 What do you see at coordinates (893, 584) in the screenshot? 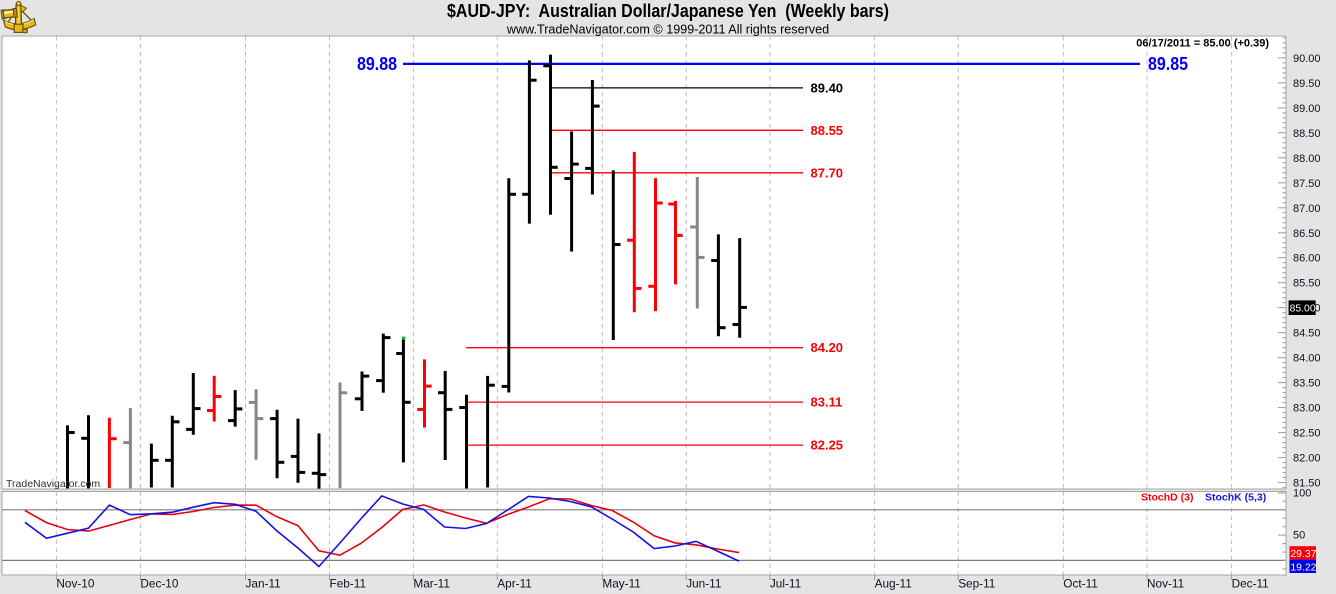
I see `svg-text: Aug-11` at bounding box center [893, 584].